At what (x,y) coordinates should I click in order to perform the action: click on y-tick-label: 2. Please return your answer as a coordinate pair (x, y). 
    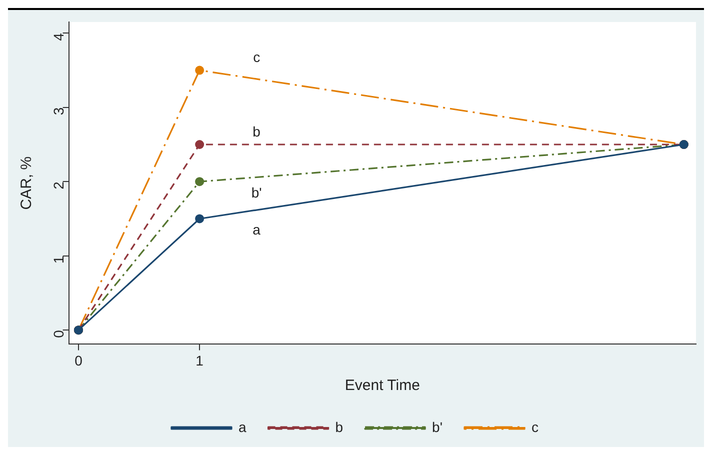
    Looking at the image, I should click on (58, 185).